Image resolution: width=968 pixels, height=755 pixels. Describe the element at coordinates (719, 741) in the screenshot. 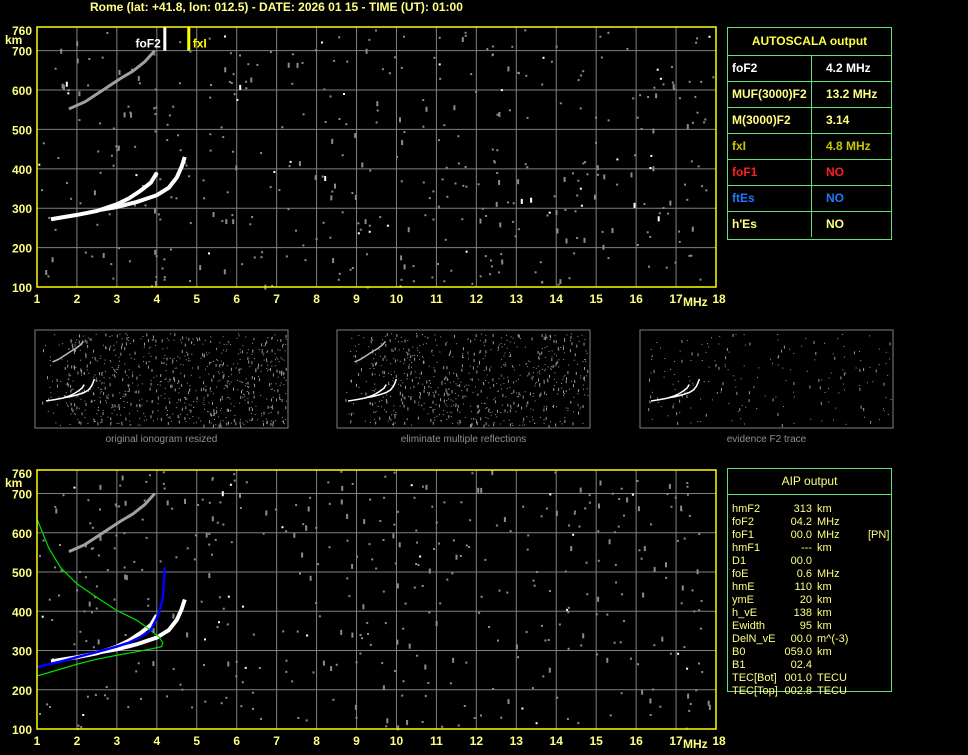

I see `x-tick-label: 18` at that location.